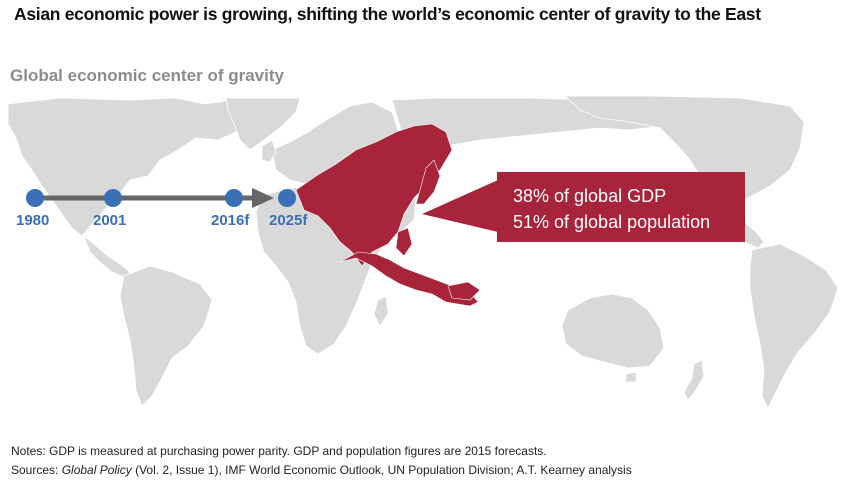  Describe the element at coordinates (288, 220) in the screenshot. I see `timeline-label-2025f: 2025f` at that location.